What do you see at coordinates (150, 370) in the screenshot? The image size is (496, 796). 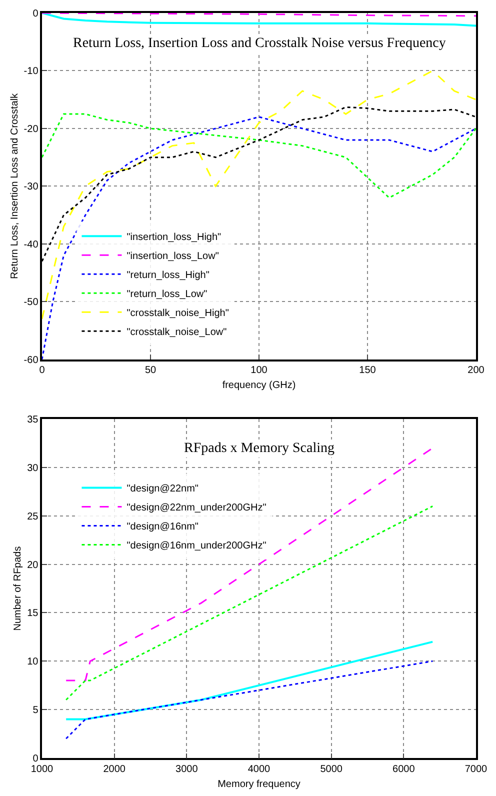 I see `x-tick-label: 50` at bounding box center [150, 370].